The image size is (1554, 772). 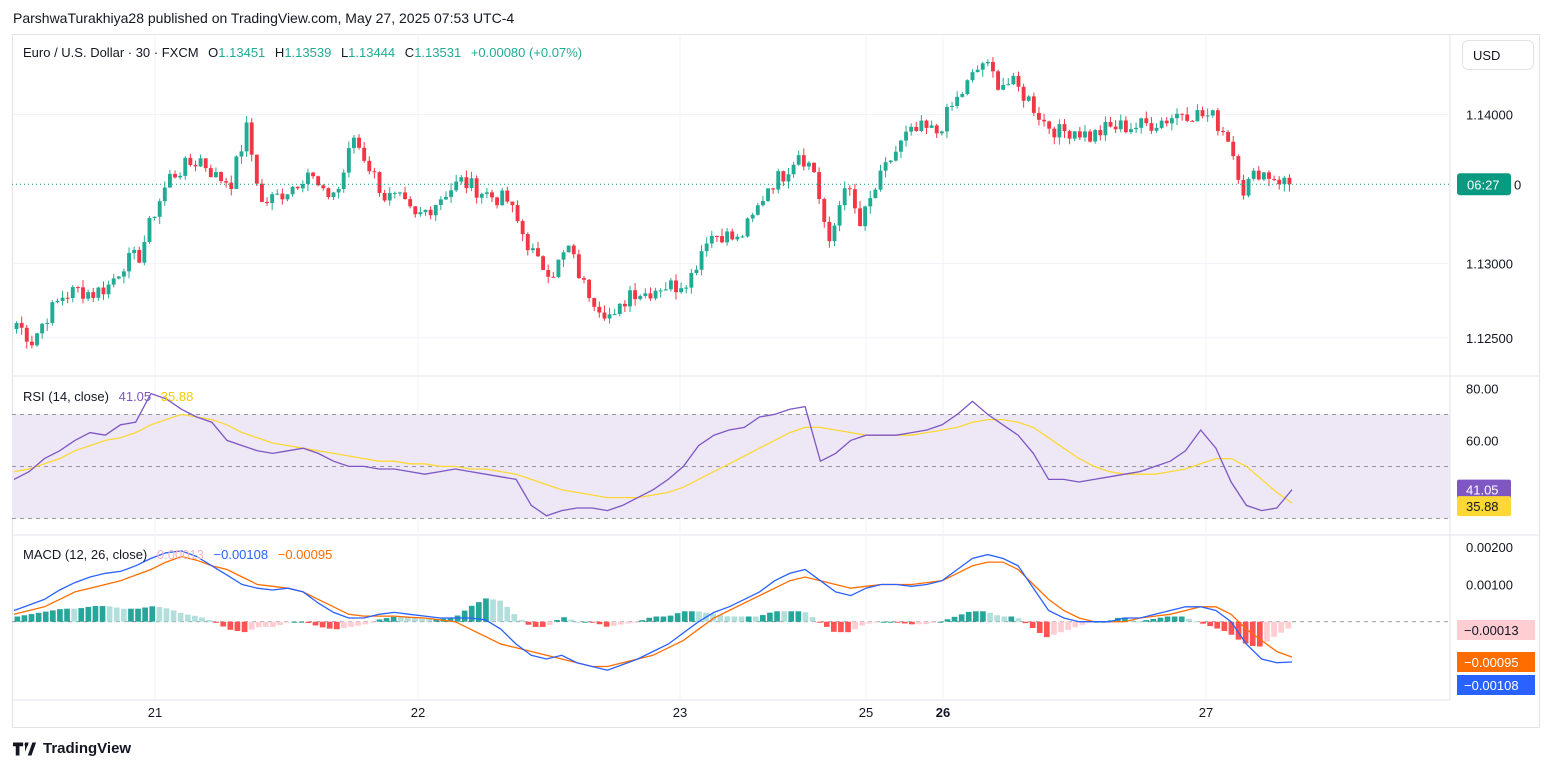 What do you see at coordinates (111, 52) in the screenshot?
I see `symbol-label: Euro / U.S. Dollar · 30 · FXCM` at bounding box center [111, 52].